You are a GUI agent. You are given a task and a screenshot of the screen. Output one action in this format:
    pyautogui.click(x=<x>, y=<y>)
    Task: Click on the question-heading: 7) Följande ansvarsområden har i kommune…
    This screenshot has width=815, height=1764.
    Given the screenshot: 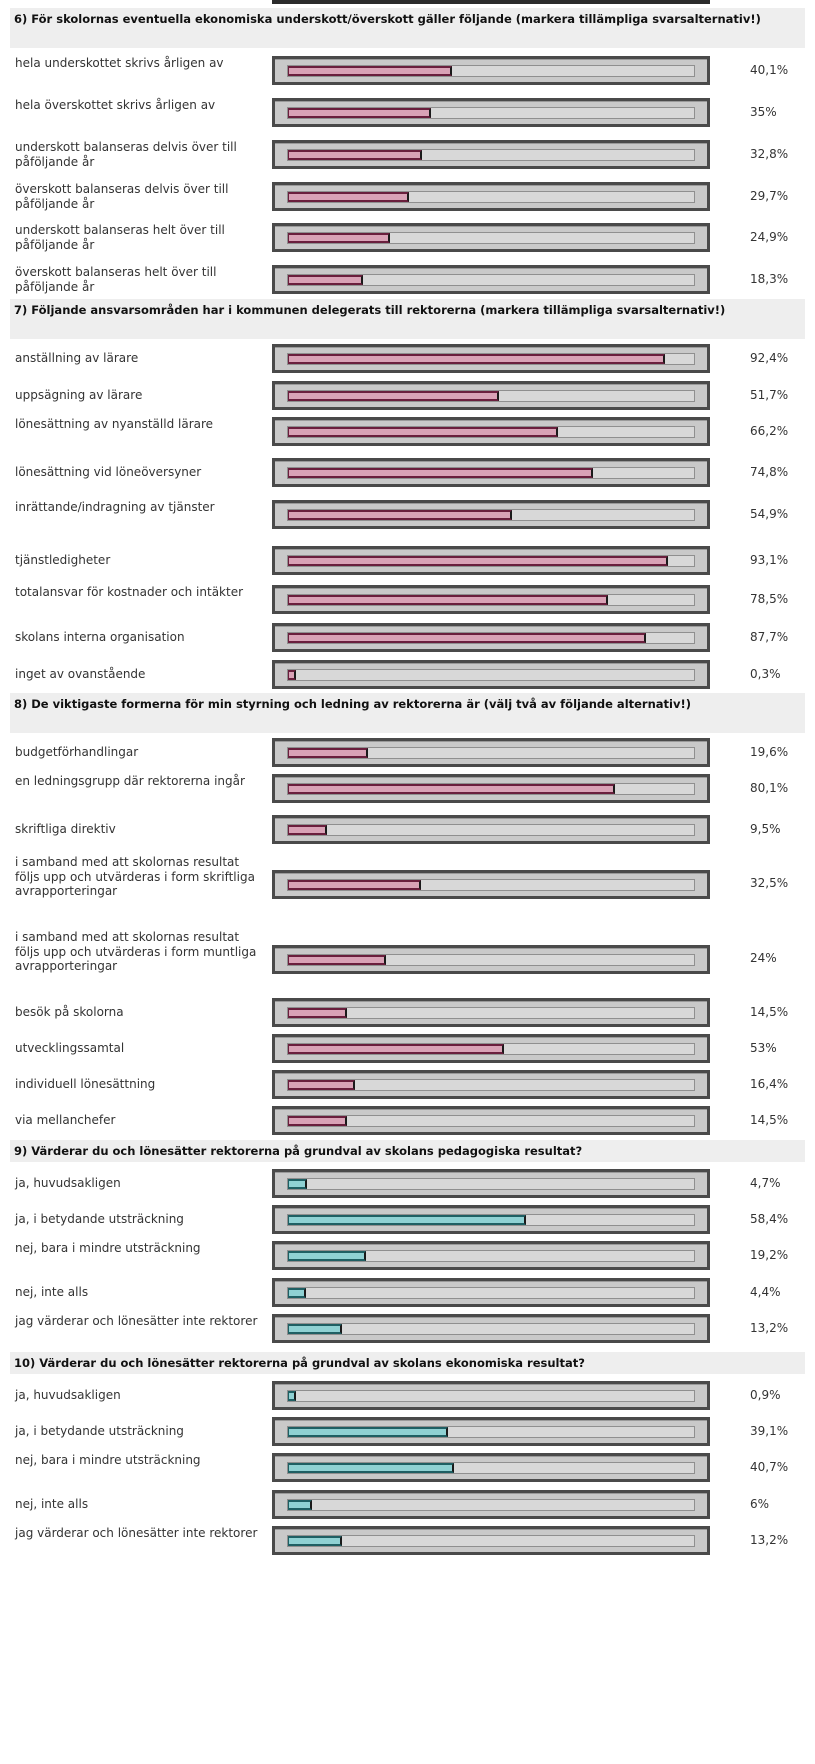 What is the action you would take?
    pyautogui.click(x=407, y=319)
    